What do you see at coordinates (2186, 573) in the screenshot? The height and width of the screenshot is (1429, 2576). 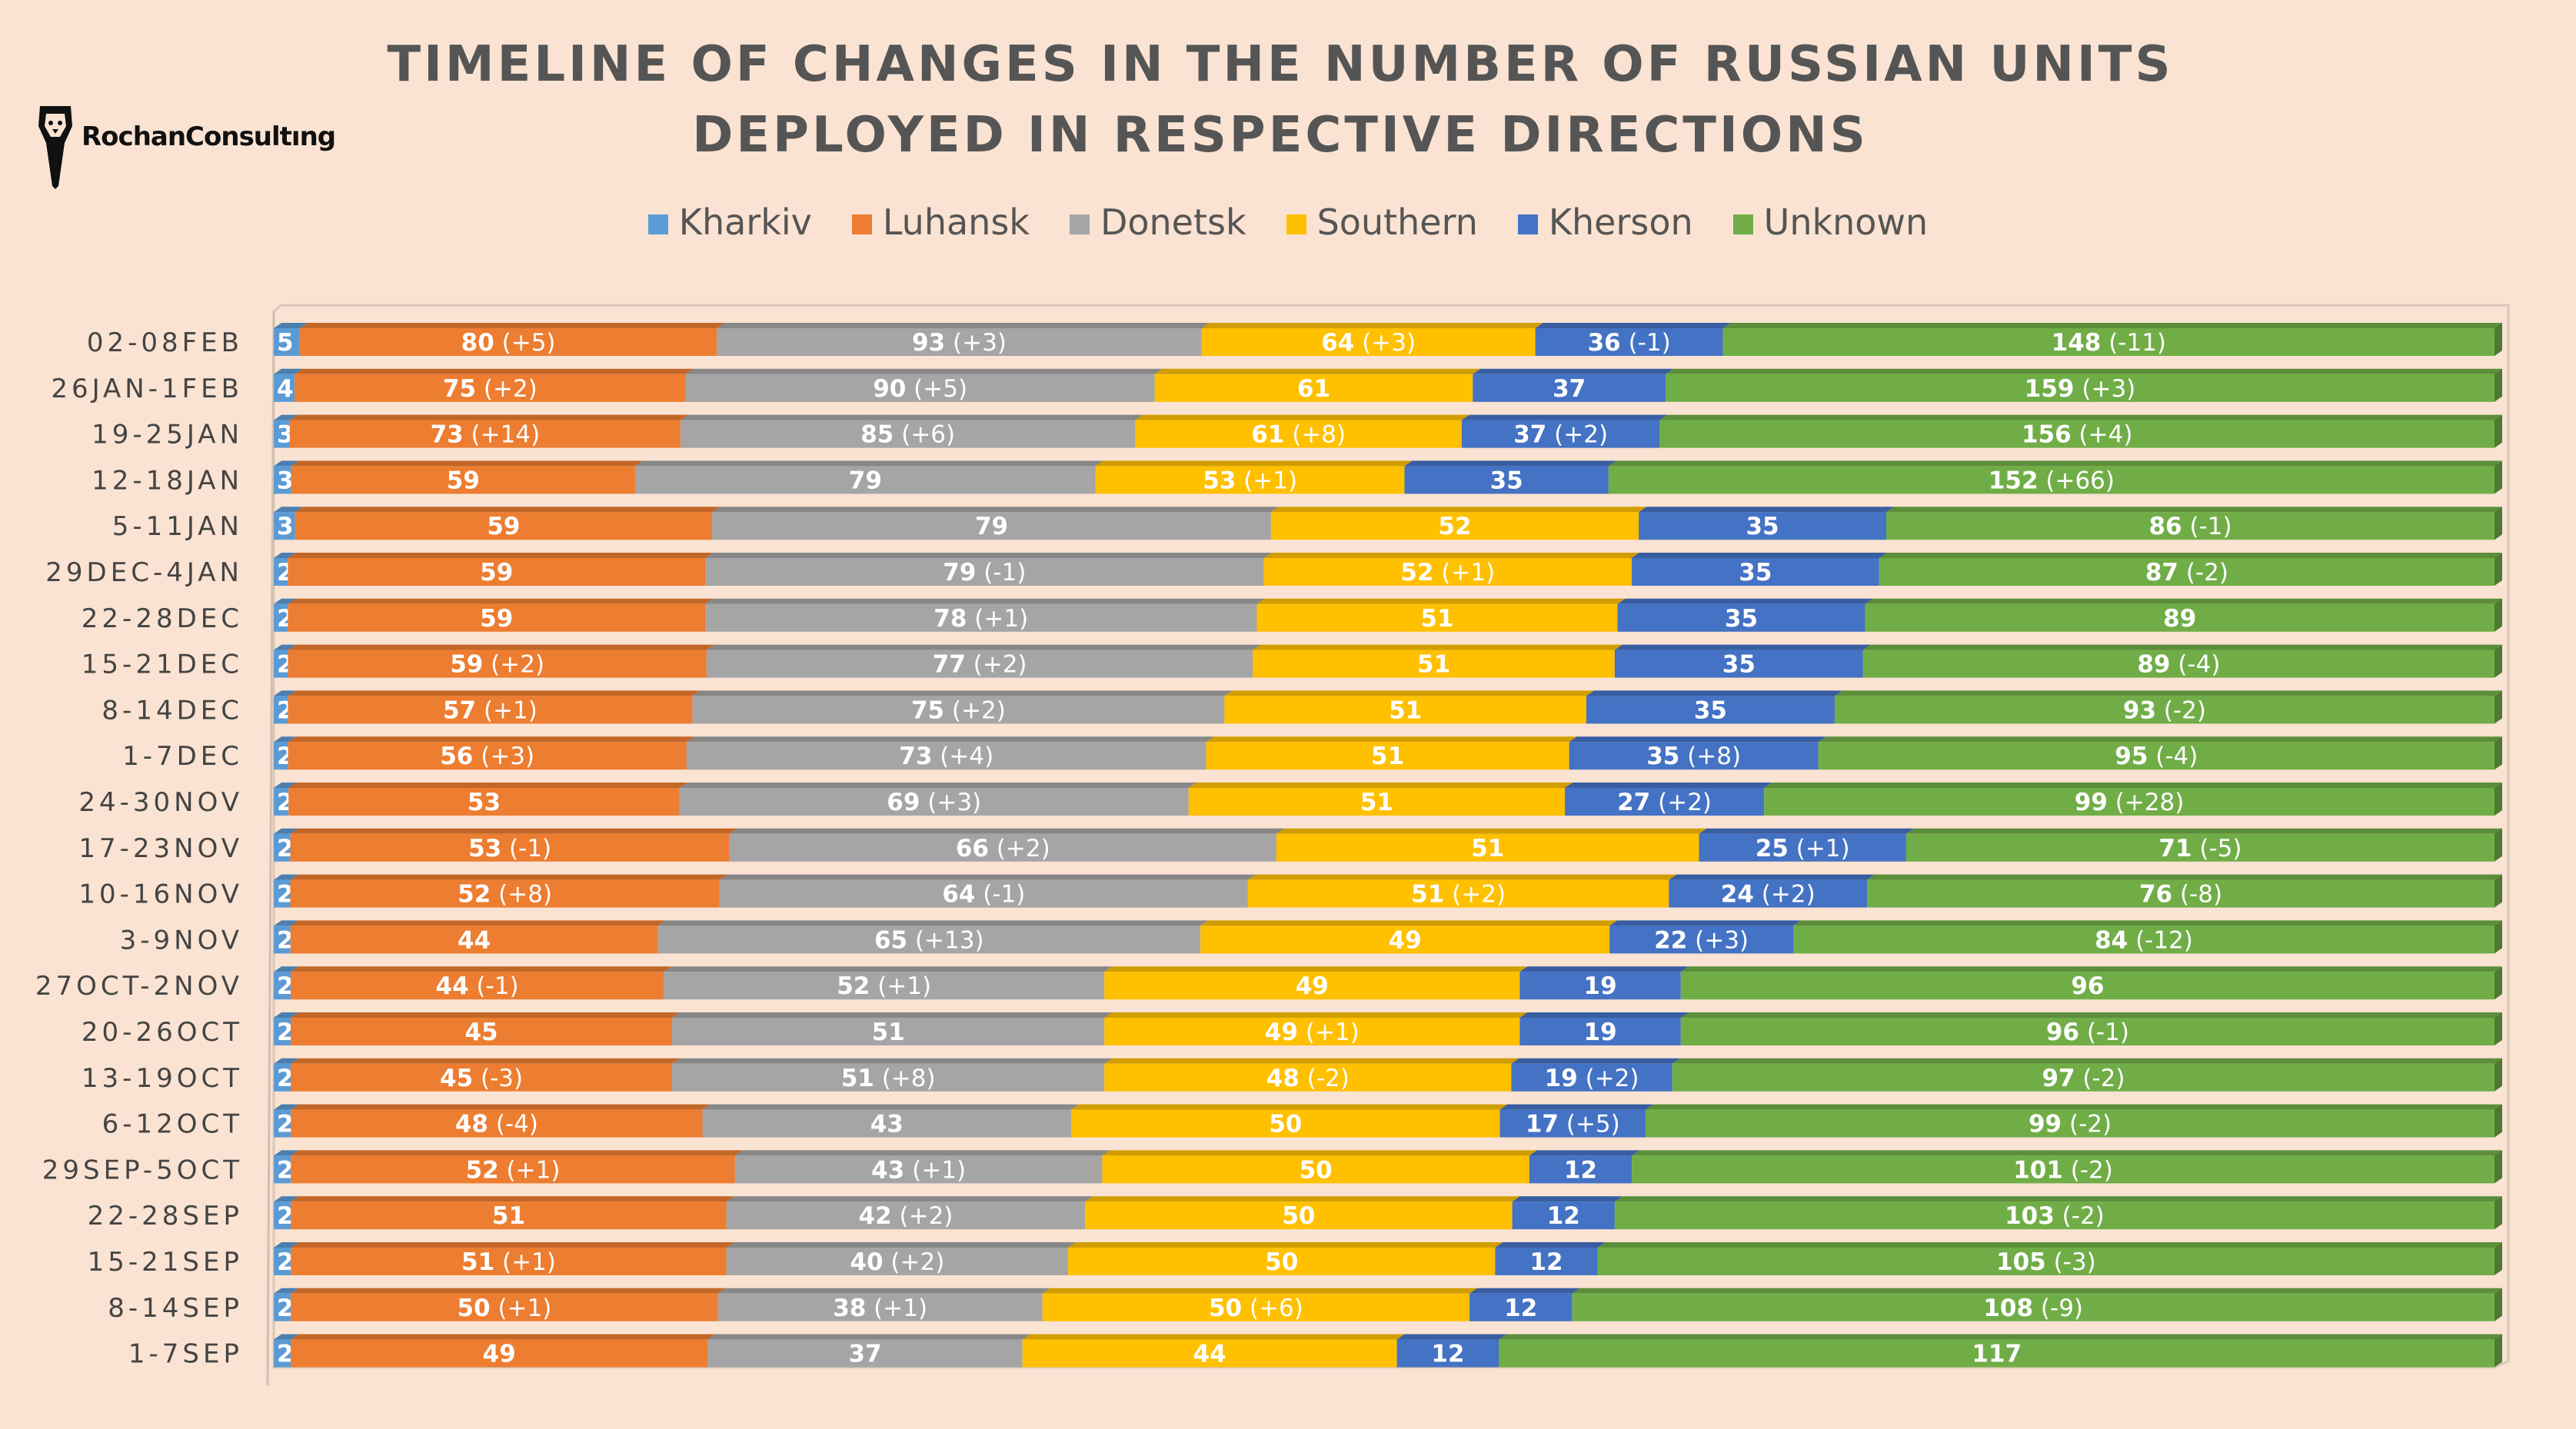 I see `data-label: 87 (-2)` at bounding box center [2186, 573].